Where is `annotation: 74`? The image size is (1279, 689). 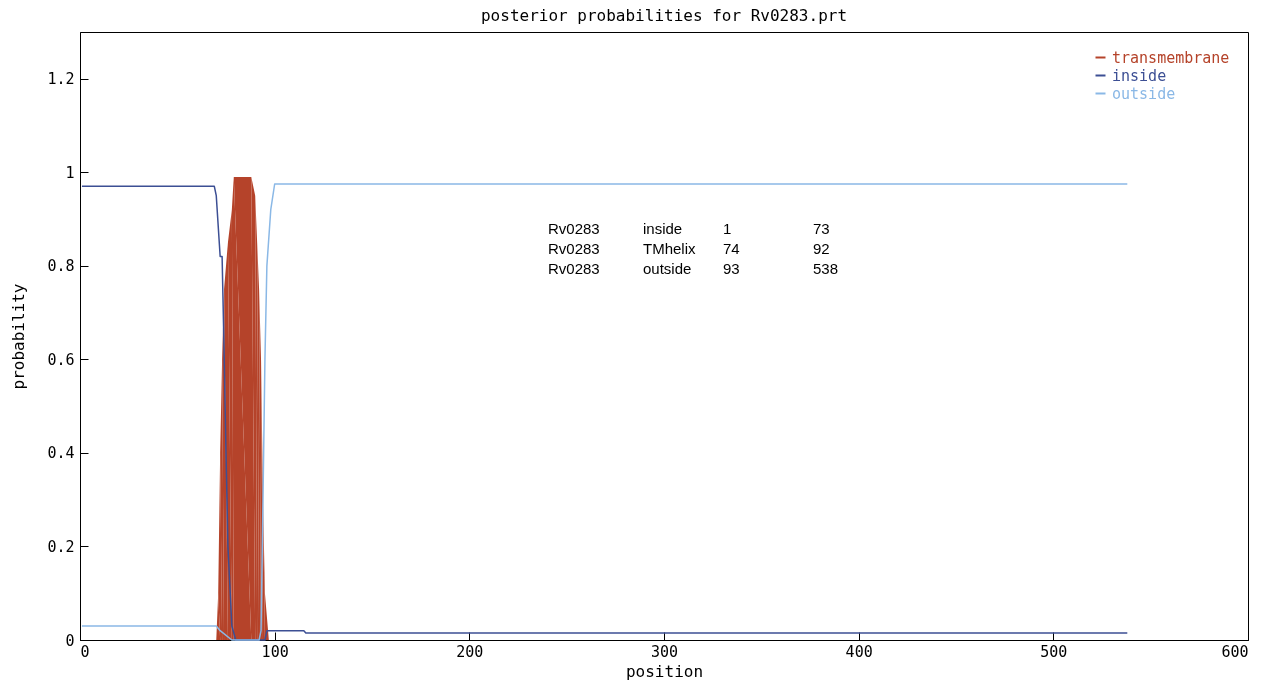
annotation: 74 is located at coordinates (731, 248).